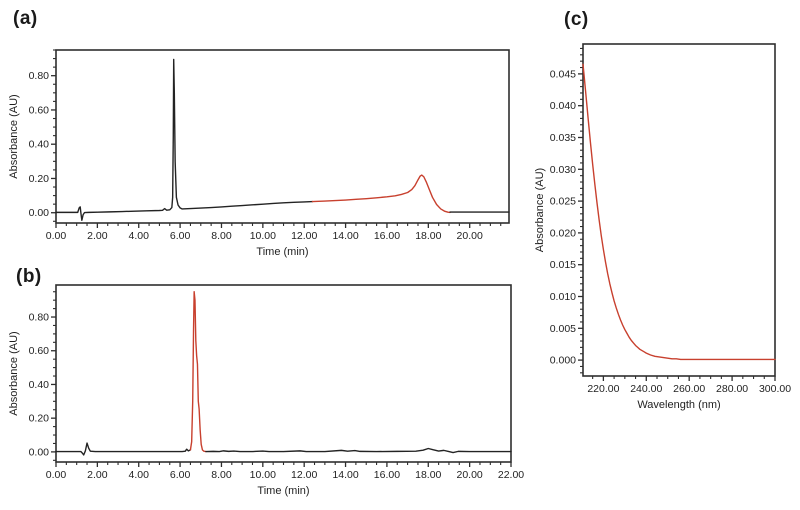  I want to click on x-axis-label: Wavelength (nm), so click(678, 405).